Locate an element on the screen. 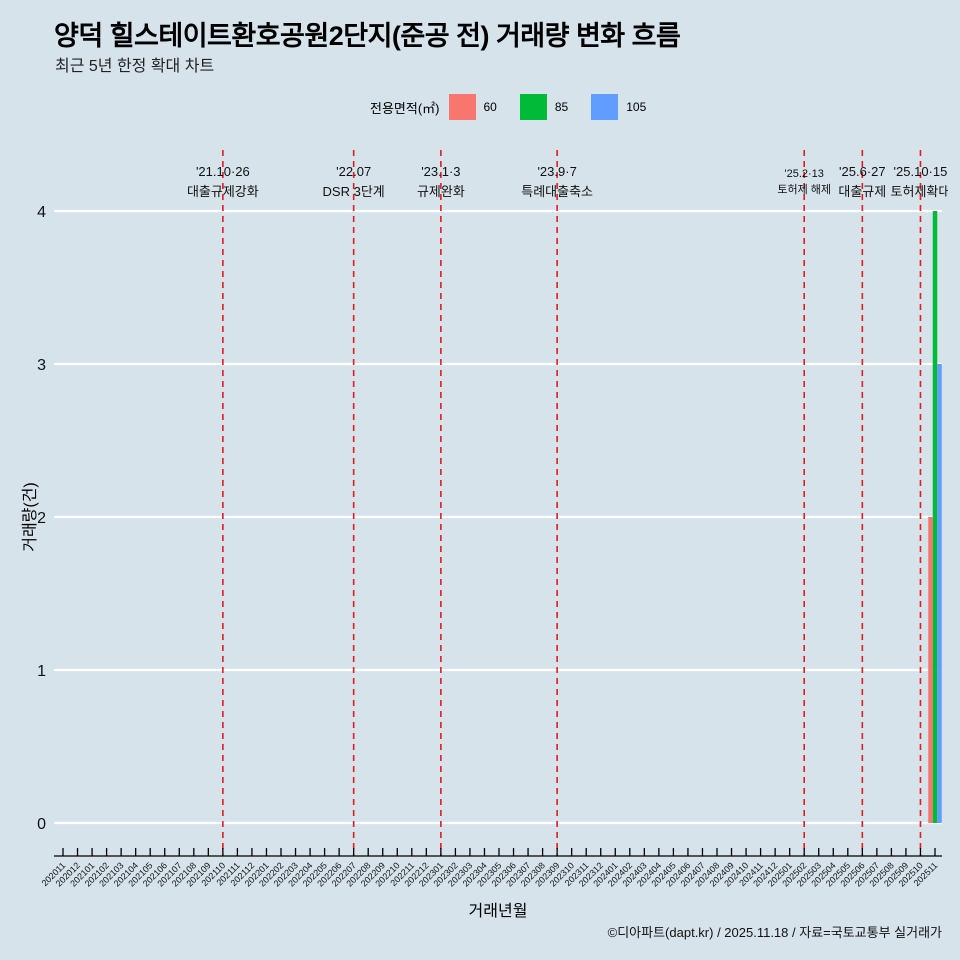  legend-label-60: 60 is located at coordinates (490, 107).